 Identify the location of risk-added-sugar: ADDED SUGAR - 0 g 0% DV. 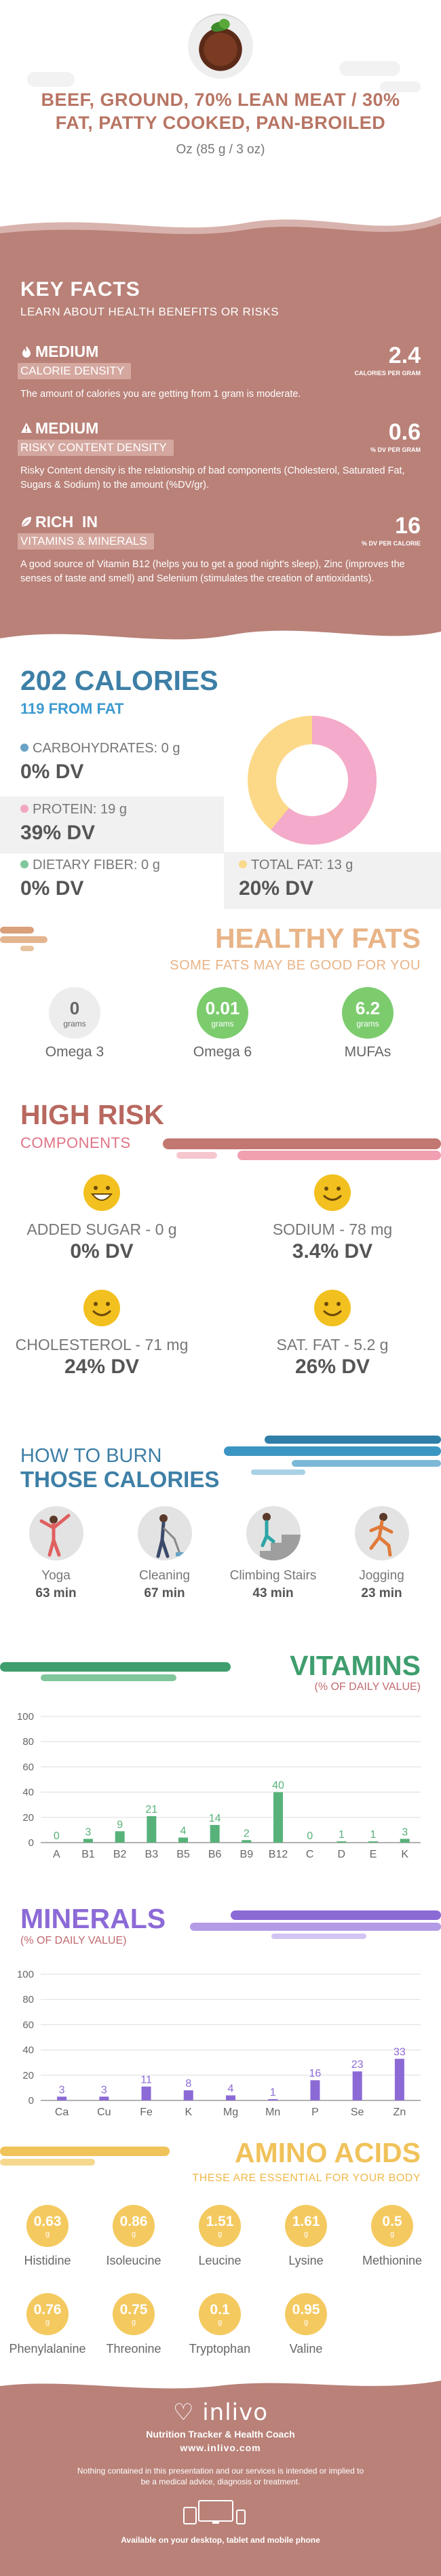
(102, 1218).